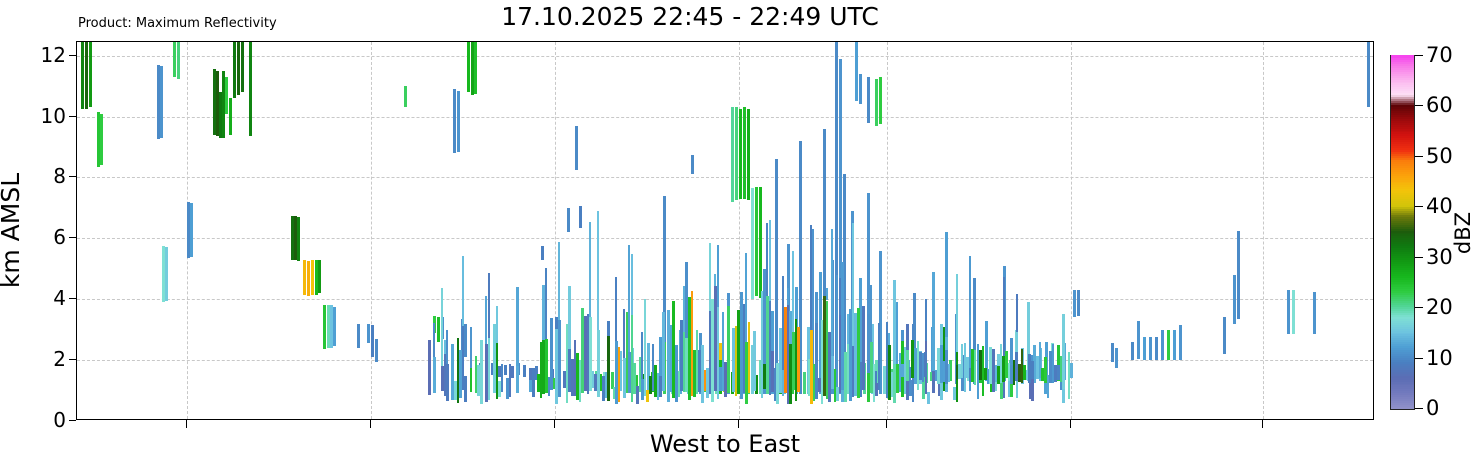 The width and height of the screenshot is (1482, 470). I want to click on colorbar-tick-label: 30, so click(1439, 256).